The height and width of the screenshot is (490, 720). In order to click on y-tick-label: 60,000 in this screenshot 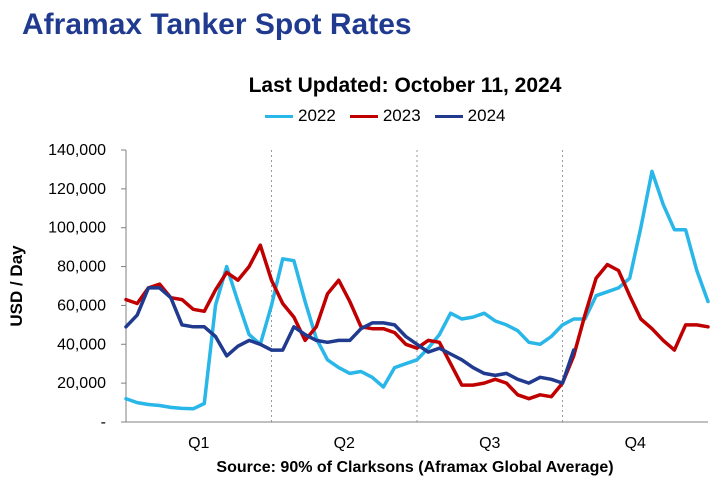, I will do `click(81, 305)`.